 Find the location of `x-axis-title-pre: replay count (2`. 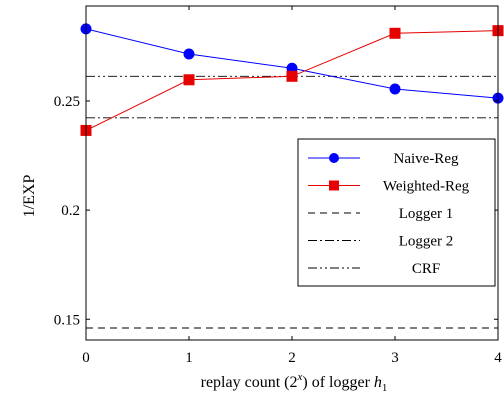

x-axis-title-pre: replay count (2 is located at coordinates (249, 382).